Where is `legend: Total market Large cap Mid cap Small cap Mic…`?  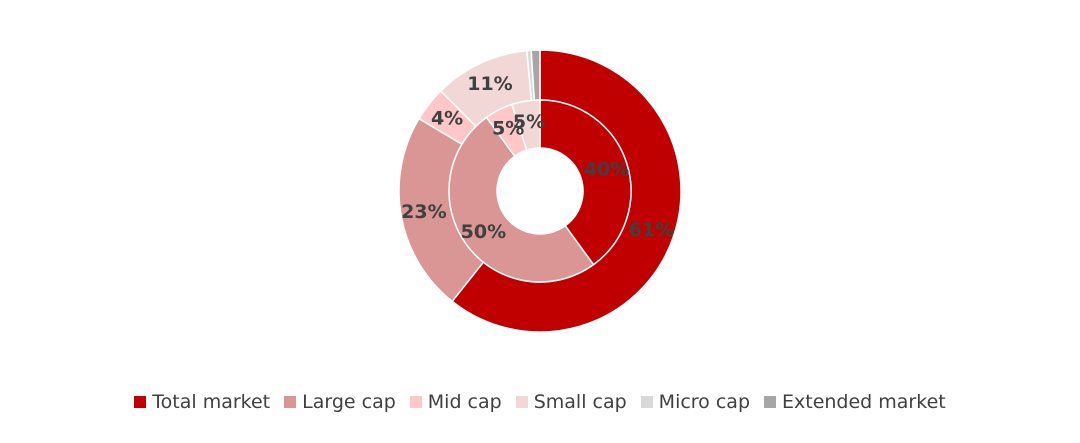 legend: Total market Large cap Mid cap Small cap Mic… is located at coordinates (540, 402).